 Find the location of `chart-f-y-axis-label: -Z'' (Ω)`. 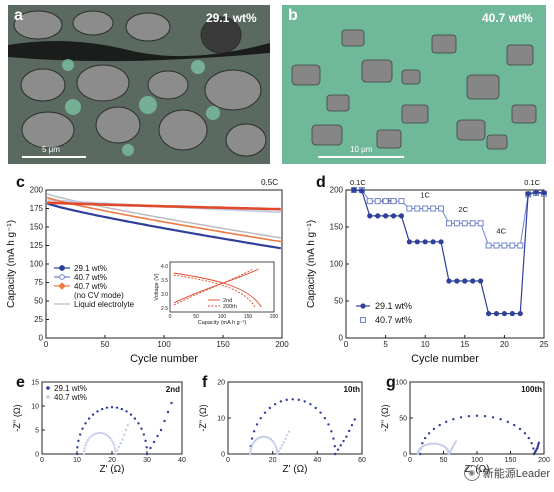

chart-f-y-axis-label: -Z'' (Ω) is located at coordinates (203, 417).